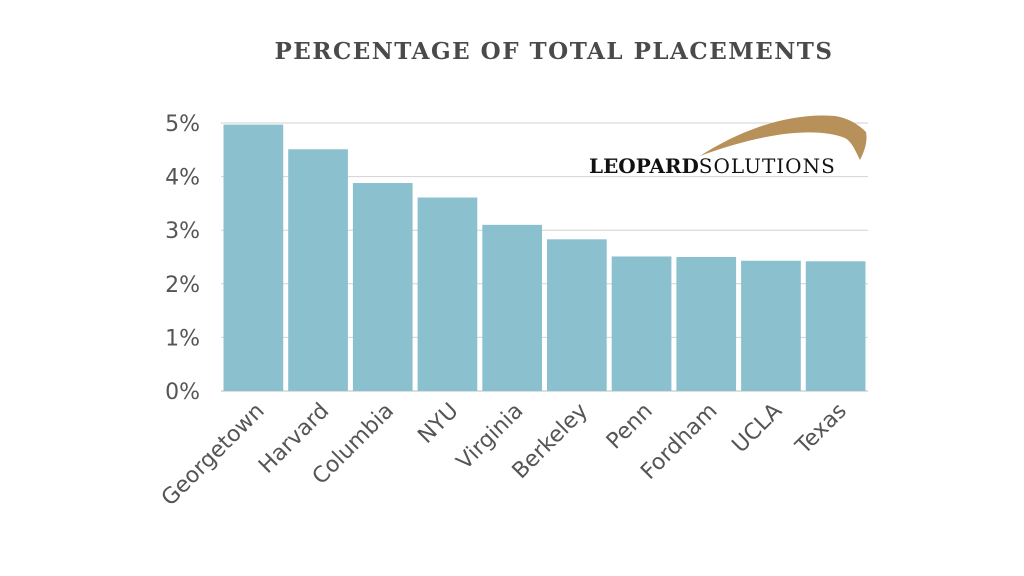  Describe the element at coordinates (182, 178) in the screenshot. I see `y-tick-label: 4%` at that location.